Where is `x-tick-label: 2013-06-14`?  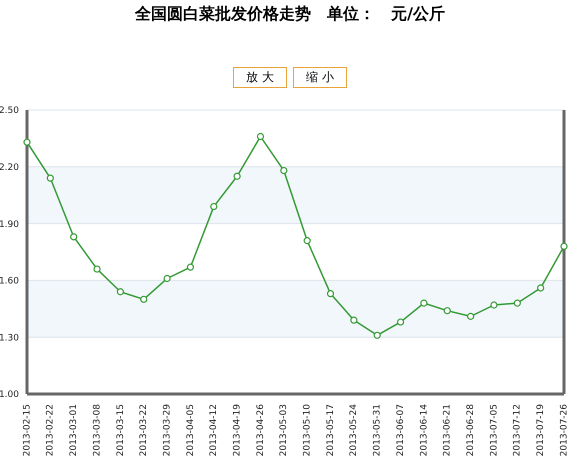 x-tick-label: 2013-06-14 is located at coordinates (424, 430).